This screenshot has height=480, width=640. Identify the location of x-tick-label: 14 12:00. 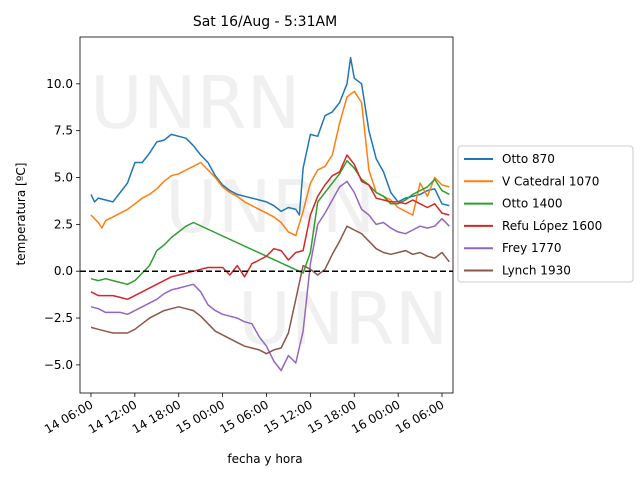
(112, 416).